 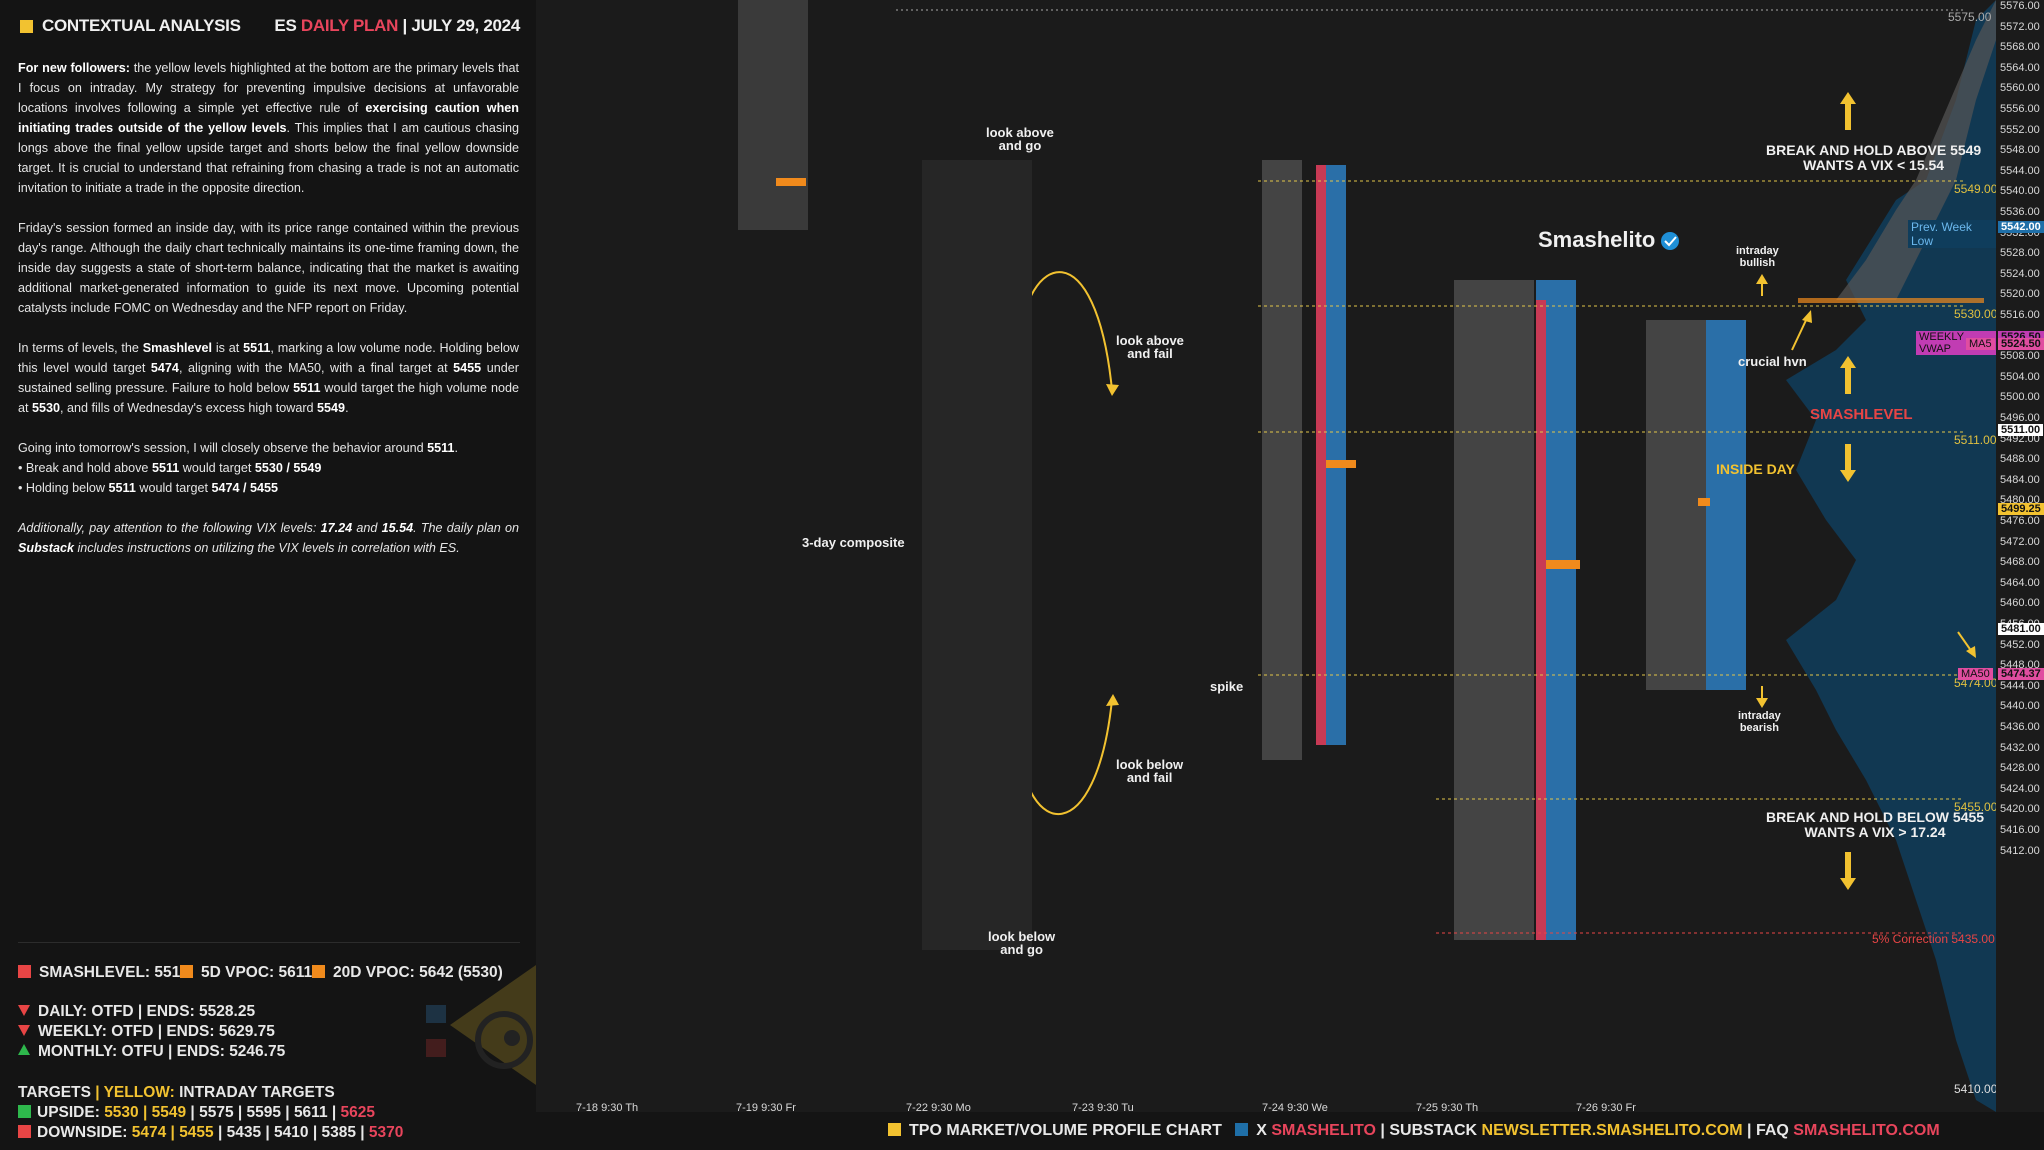 I want to click on arc-look-below-fail, so click(x=1065, y=757).